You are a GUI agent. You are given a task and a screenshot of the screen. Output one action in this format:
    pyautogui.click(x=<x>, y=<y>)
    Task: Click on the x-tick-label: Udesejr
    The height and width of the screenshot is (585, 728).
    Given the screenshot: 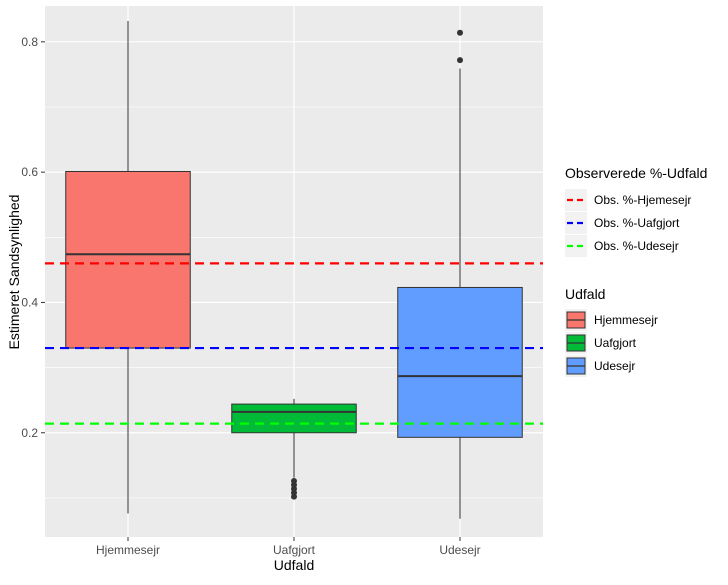 What is the action you would take?
    pyautogui.click(x=459, y=550)
    